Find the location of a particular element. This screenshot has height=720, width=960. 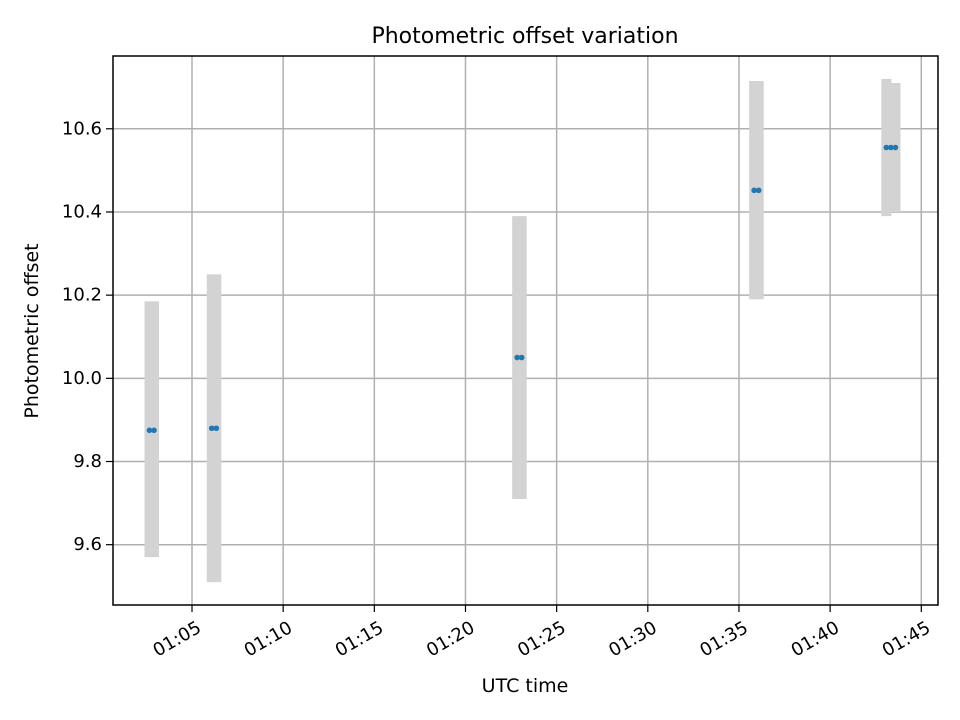

y-tick-label: 9.8 is located at coordinates (87, 461).